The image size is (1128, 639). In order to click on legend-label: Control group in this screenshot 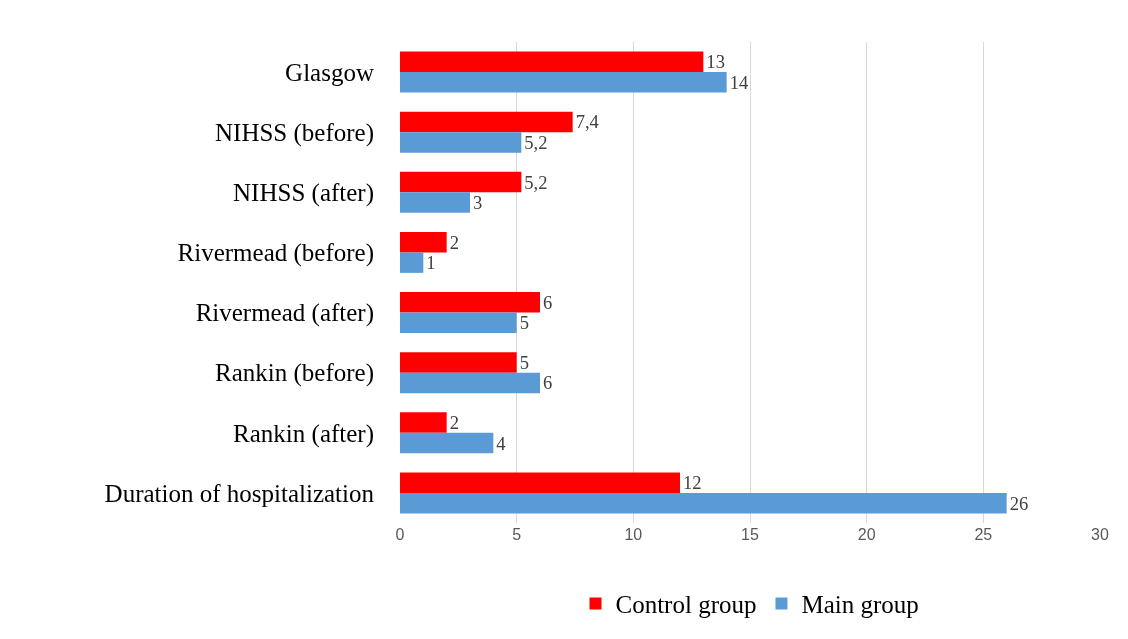, I will do `click(686, 605)`.